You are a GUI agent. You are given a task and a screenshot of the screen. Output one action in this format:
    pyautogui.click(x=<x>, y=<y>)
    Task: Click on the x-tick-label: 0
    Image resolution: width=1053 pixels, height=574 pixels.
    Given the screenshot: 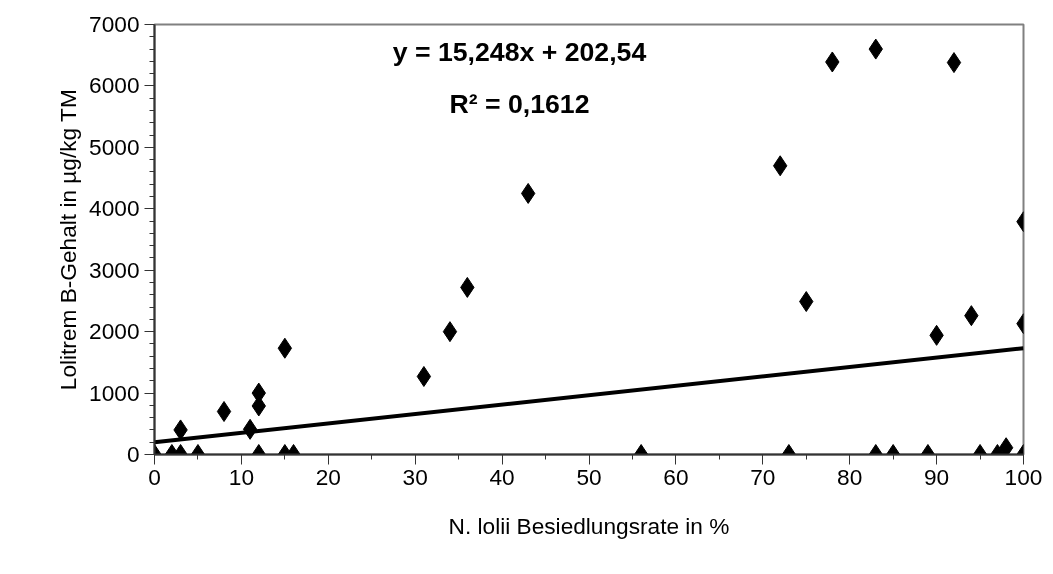 What is the action you would take?
    pyautogui.click(x=154, y=476)
    